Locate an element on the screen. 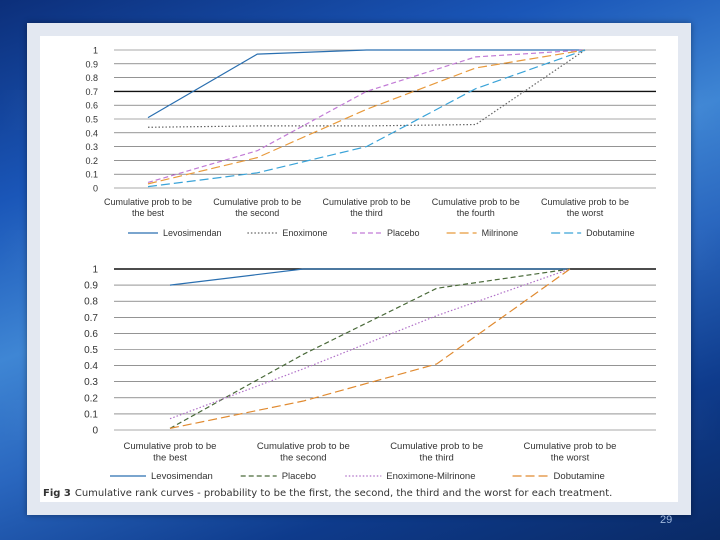 This screenshot has height=540, width=720. legend-label: Milrinone is located at coordinates (500, 233).